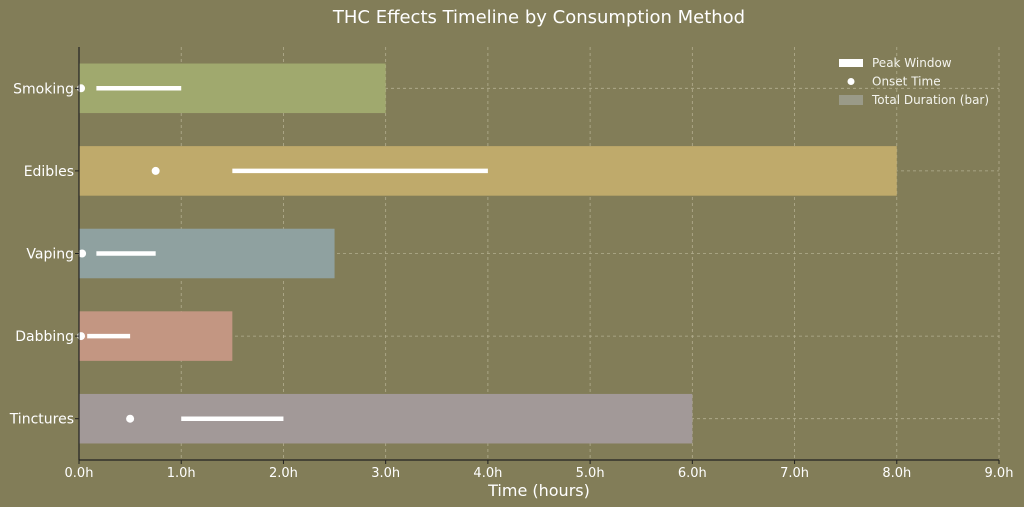 The image size is (1024, 507). What do you see at coordinates (794, 473) in the screenshot?
I see `x-tick-label-7: 7.0h` at bounding box center [794, 473].